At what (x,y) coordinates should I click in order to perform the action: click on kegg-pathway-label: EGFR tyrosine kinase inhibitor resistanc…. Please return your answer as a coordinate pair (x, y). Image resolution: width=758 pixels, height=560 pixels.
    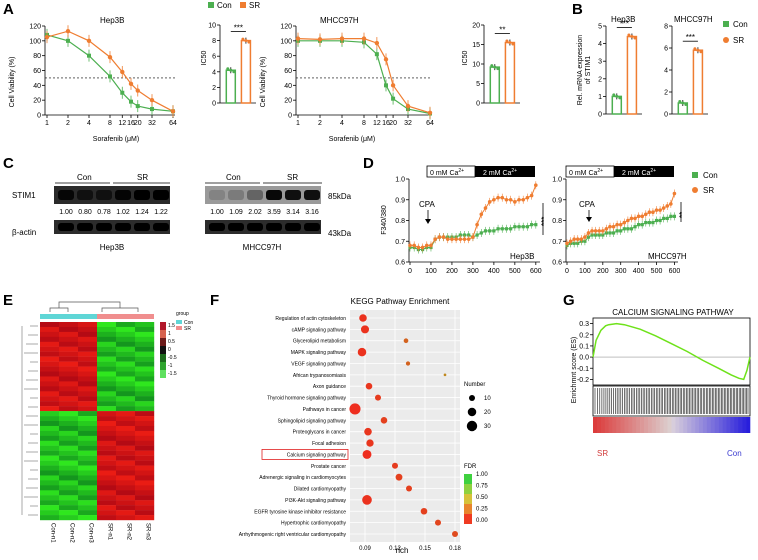
    Looking at the image, I should click on (300, 512).